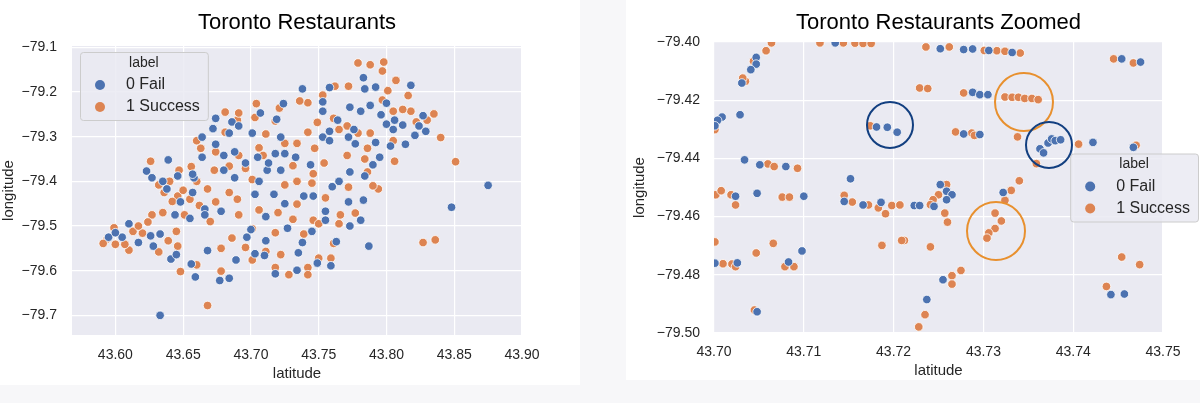 Image resolution: width=1200 pixels, height=403 pixels. What do you see at coordinates (1073, 351) in the screenshot?
I see `x-tick-label: 43.74` at bounding box center [1073, 351].